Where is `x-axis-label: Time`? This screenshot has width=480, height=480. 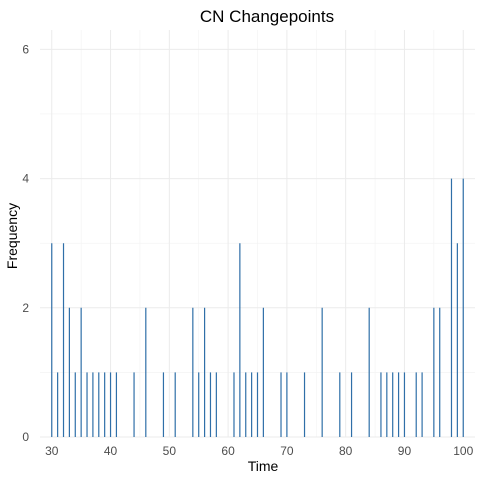 x-axis-label: Time is located at coordinates (263, 466).